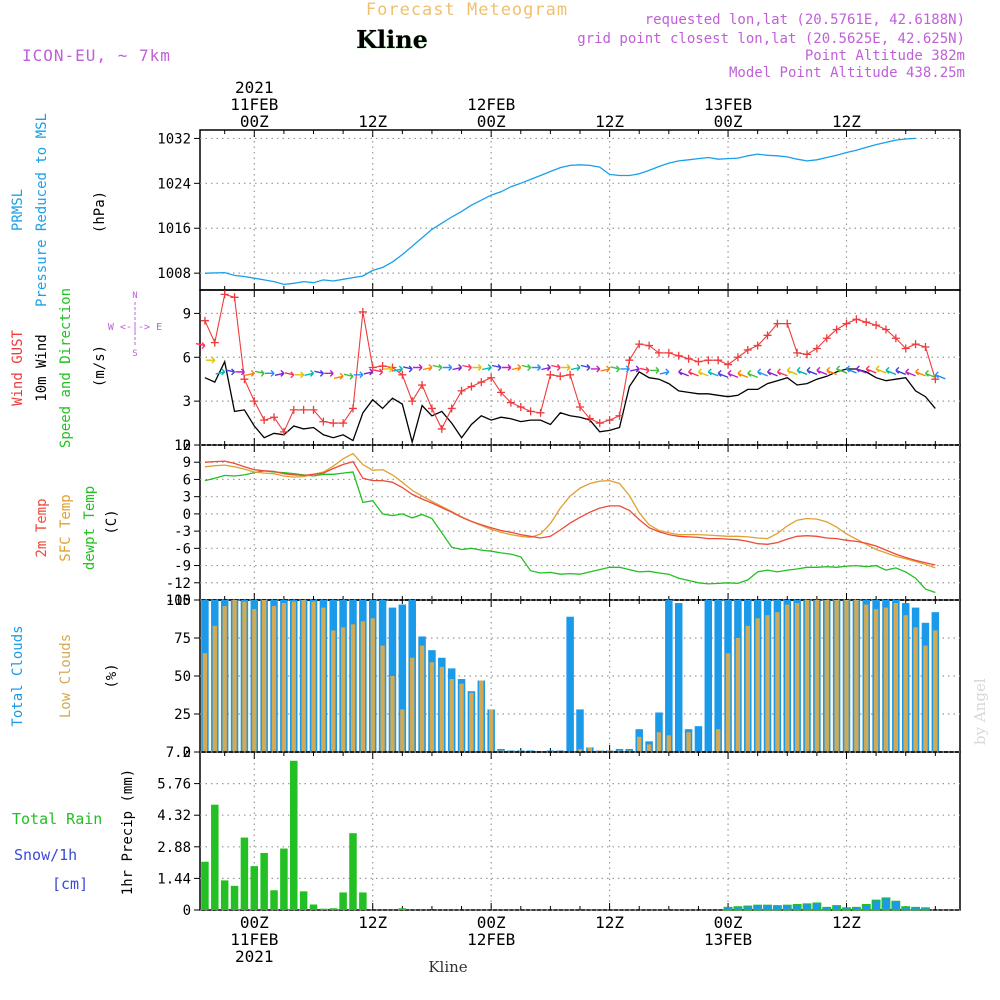 The image size is (1000, 1000). Describe the element at coordinates (187, 911) in the screenshot. I see `precip-ytick-label: 0` at that location.